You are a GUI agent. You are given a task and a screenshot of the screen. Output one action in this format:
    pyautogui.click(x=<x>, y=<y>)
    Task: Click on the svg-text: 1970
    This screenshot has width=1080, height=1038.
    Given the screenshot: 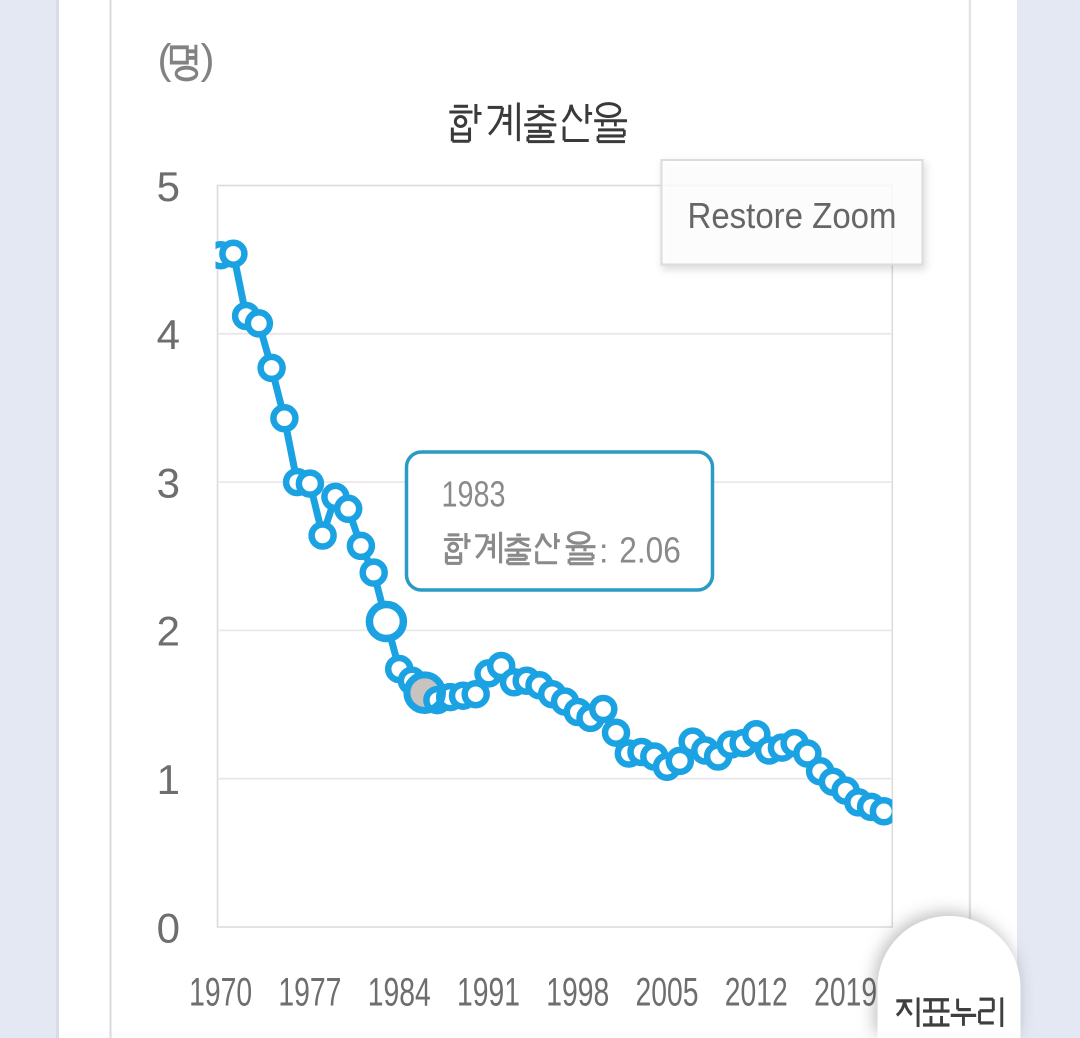 What is the action you would take?
    pyautogui.click(x=220, y=993)
    